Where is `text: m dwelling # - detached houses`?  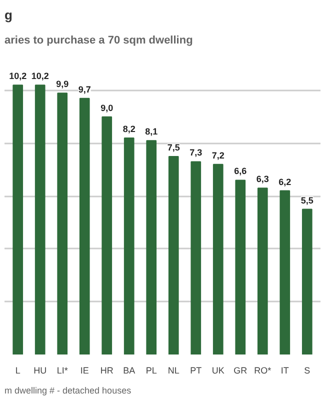
text: m dwelling # - detached houses is located at coordinates (68, 391).